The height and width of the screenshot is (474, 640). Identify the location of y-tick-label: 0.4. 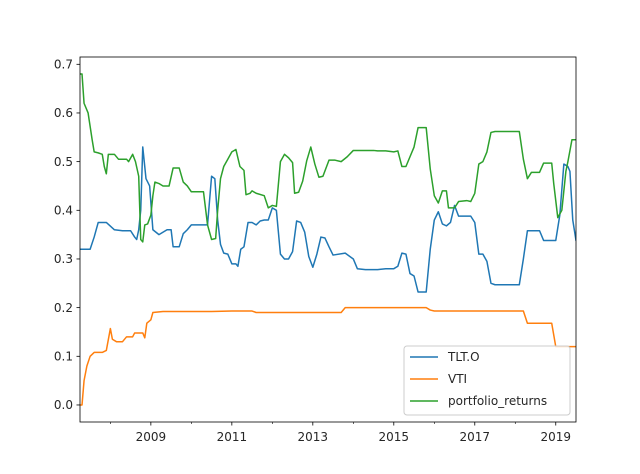
(63, 211).